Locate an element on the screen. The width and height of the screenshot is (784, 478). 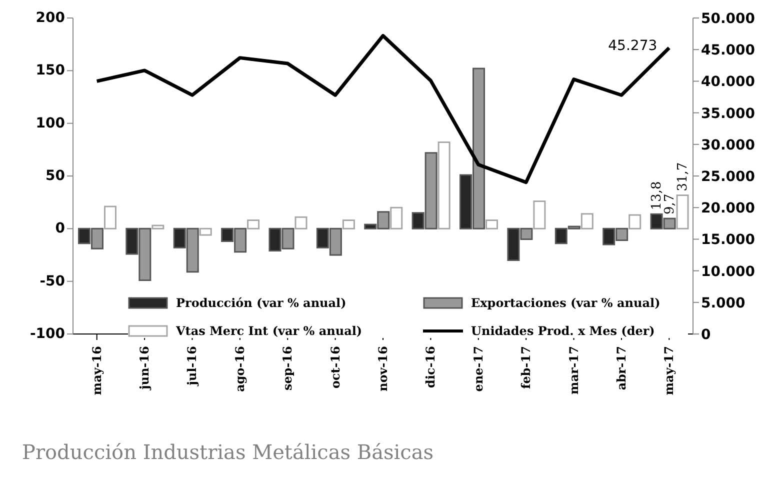
x-tick-label: ago-16 is located at coordinates (239, 369).